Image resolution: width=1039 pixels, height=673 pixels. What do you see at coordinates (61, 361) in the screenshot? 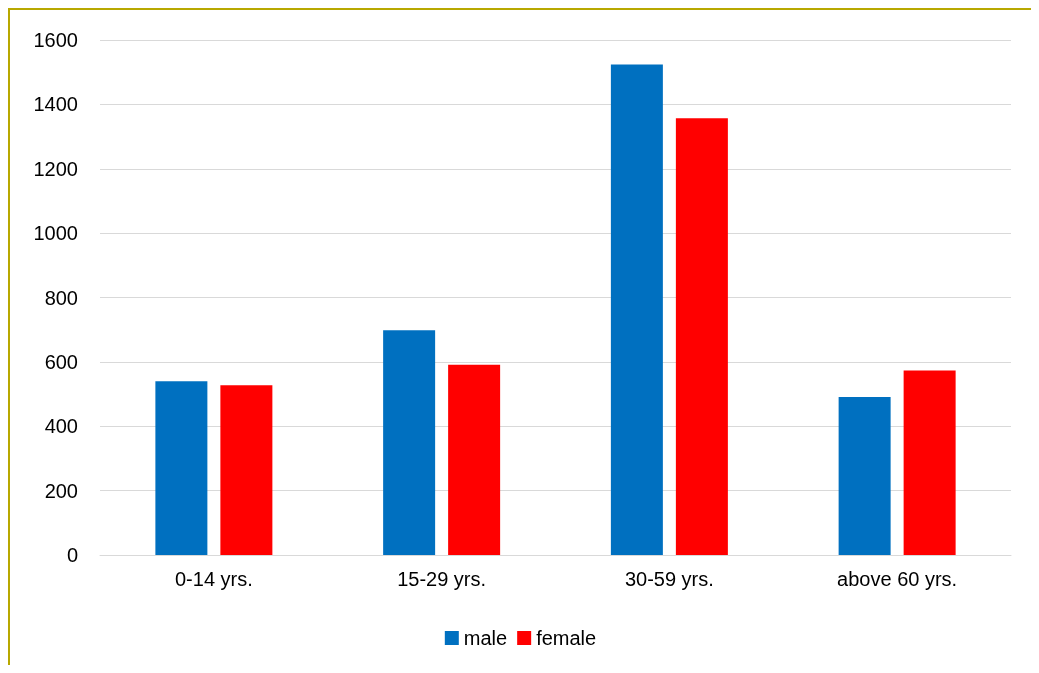
I see `y-tick-label: 600` at bounding box center [61, 361].